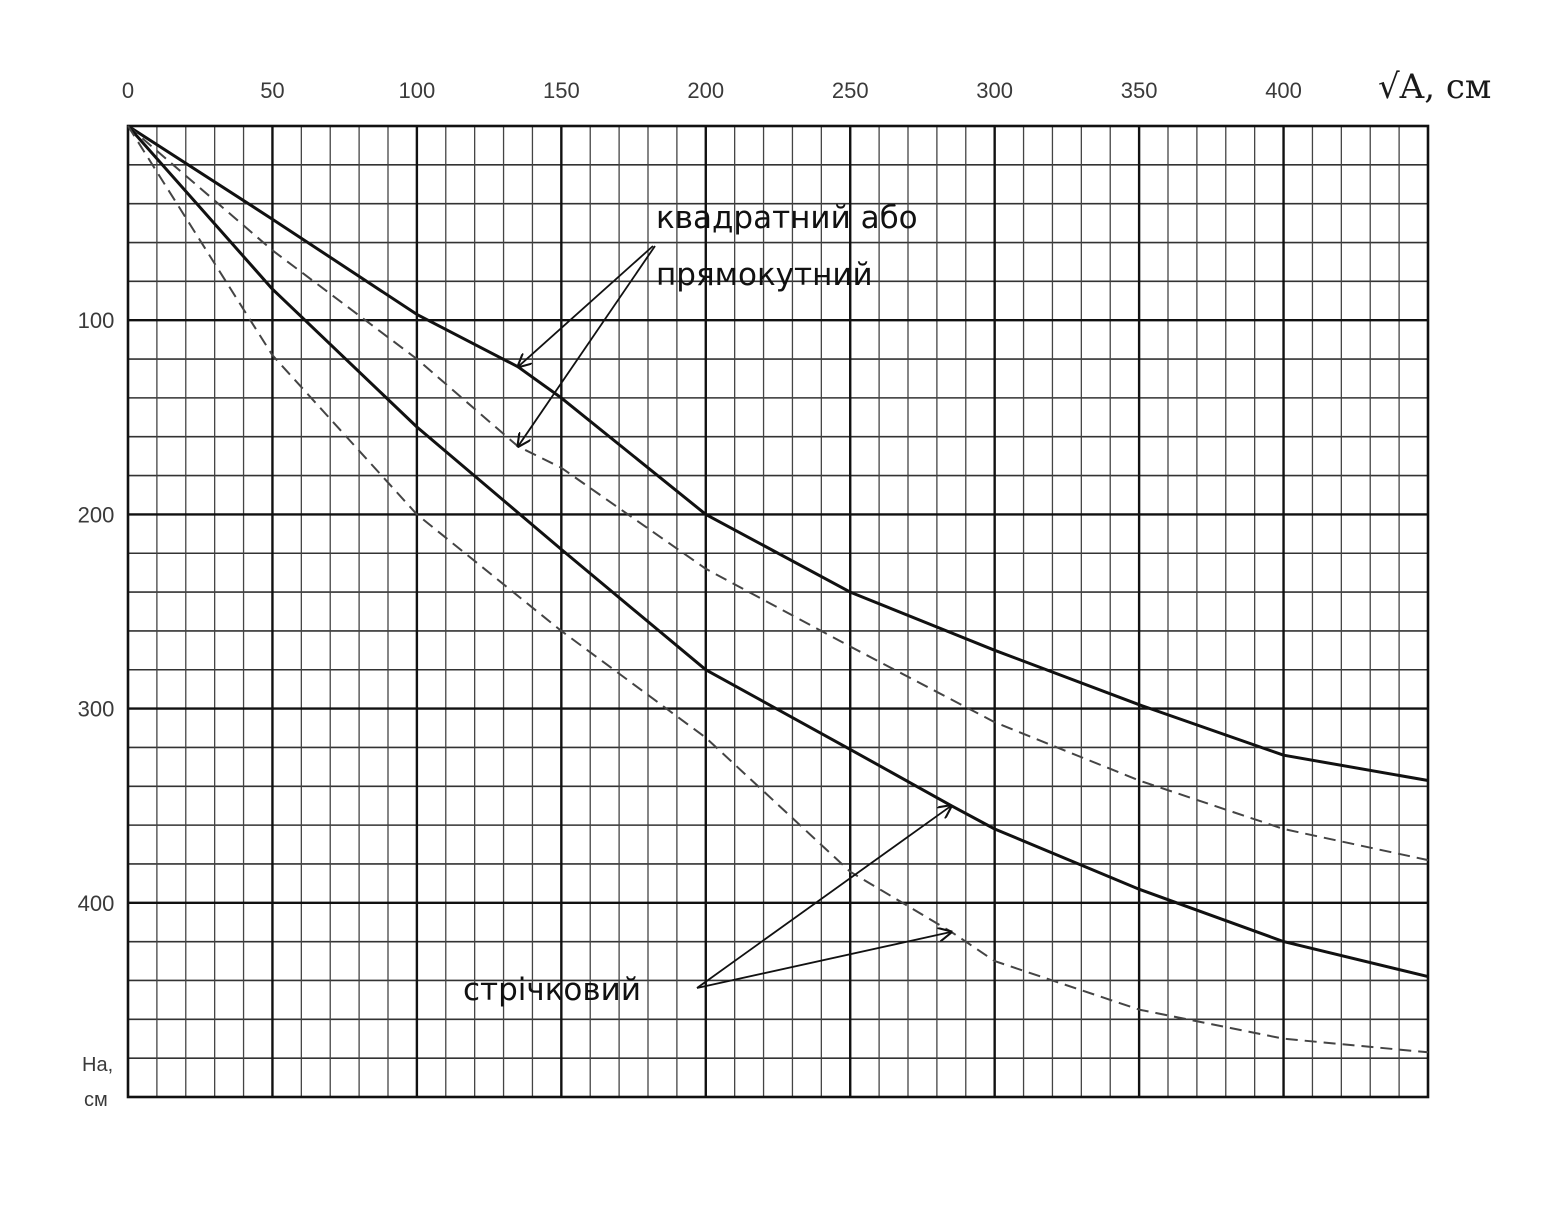 The image size is (1557, 1225). What do you see at coordinates (1283, 90) in the screenshot?
I see `x-tick-label: 400` at bounding box center [1283, 90].